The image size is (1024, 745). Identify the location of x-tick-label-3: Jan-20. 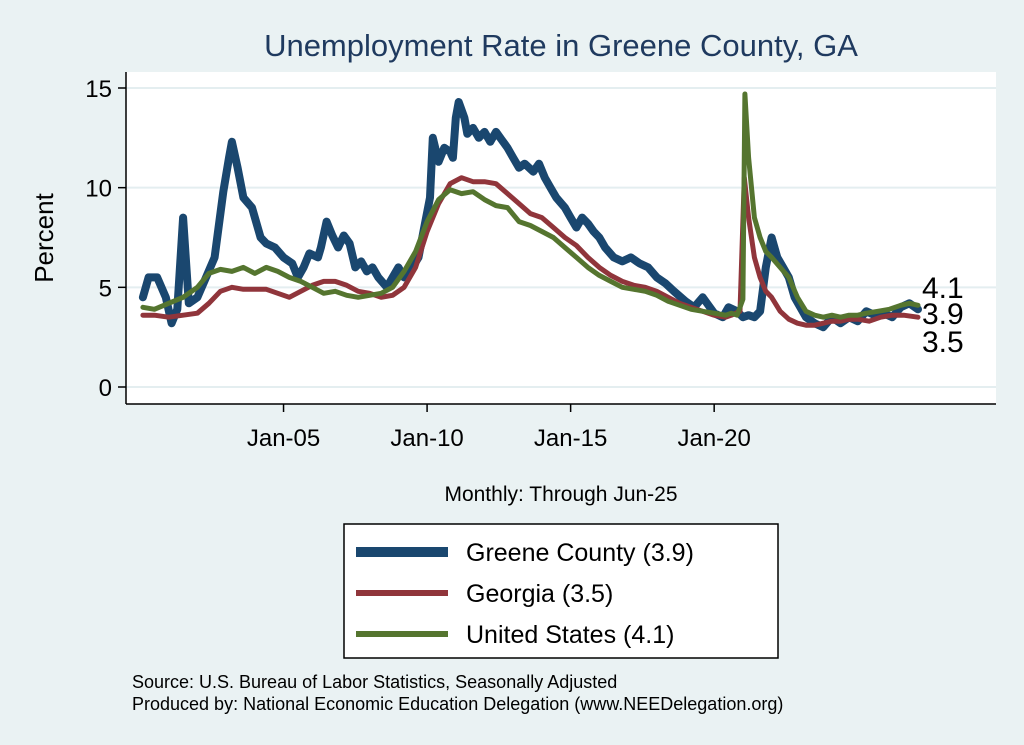
(713, 438).